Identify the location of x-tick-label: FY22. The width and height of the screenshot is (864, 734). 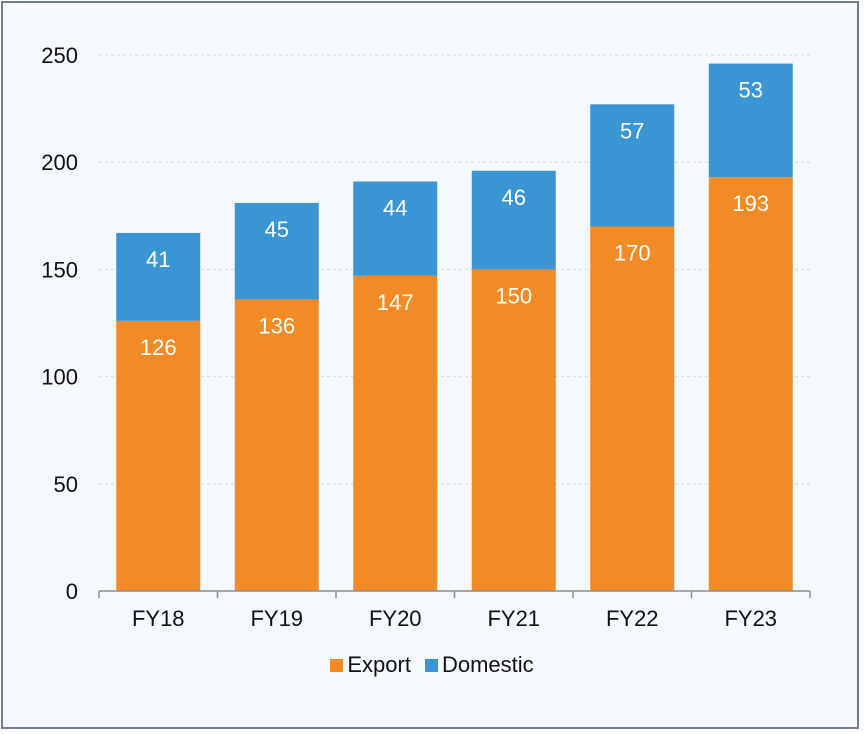
(632, 618).